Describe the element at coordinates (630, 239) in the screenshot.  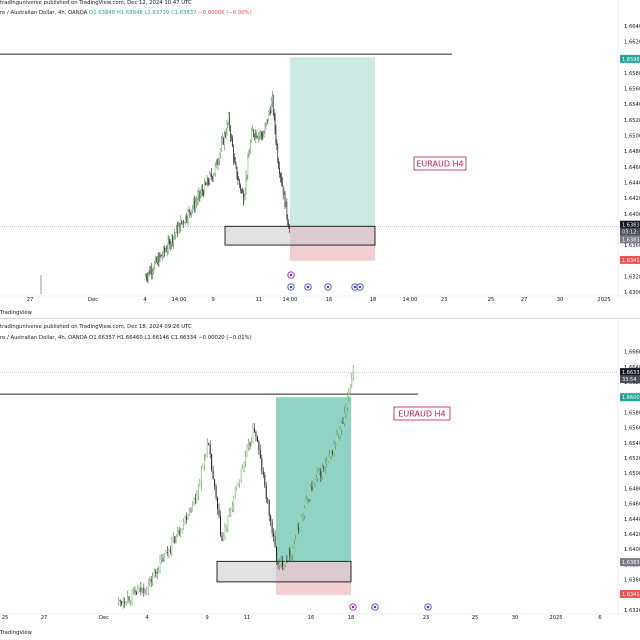
I see `price-tag-entry-bg` at that location.